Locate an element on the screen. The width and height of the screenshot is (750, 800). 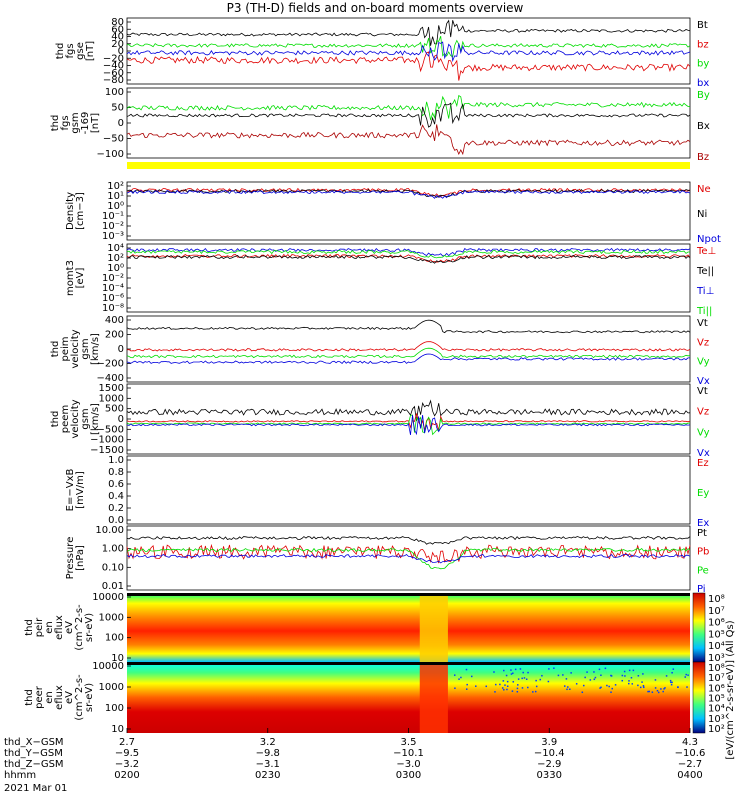
spectrogram-topedge is located at coordinates (408, 663).